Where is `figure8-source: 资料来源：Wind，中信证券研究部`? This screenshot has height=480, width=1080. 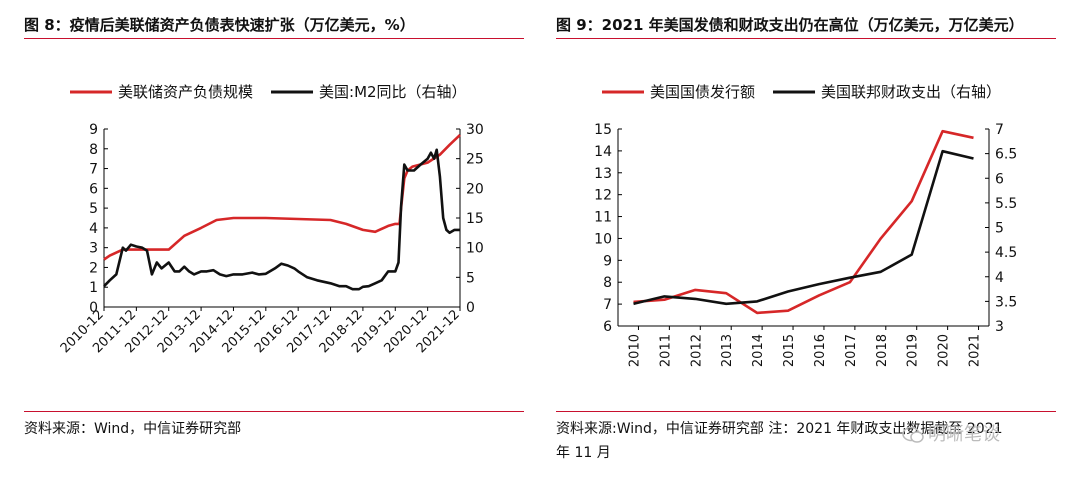
figure8-source: 资料来源：Wind，中信证券研究部 is located at coordinates (133, 429).